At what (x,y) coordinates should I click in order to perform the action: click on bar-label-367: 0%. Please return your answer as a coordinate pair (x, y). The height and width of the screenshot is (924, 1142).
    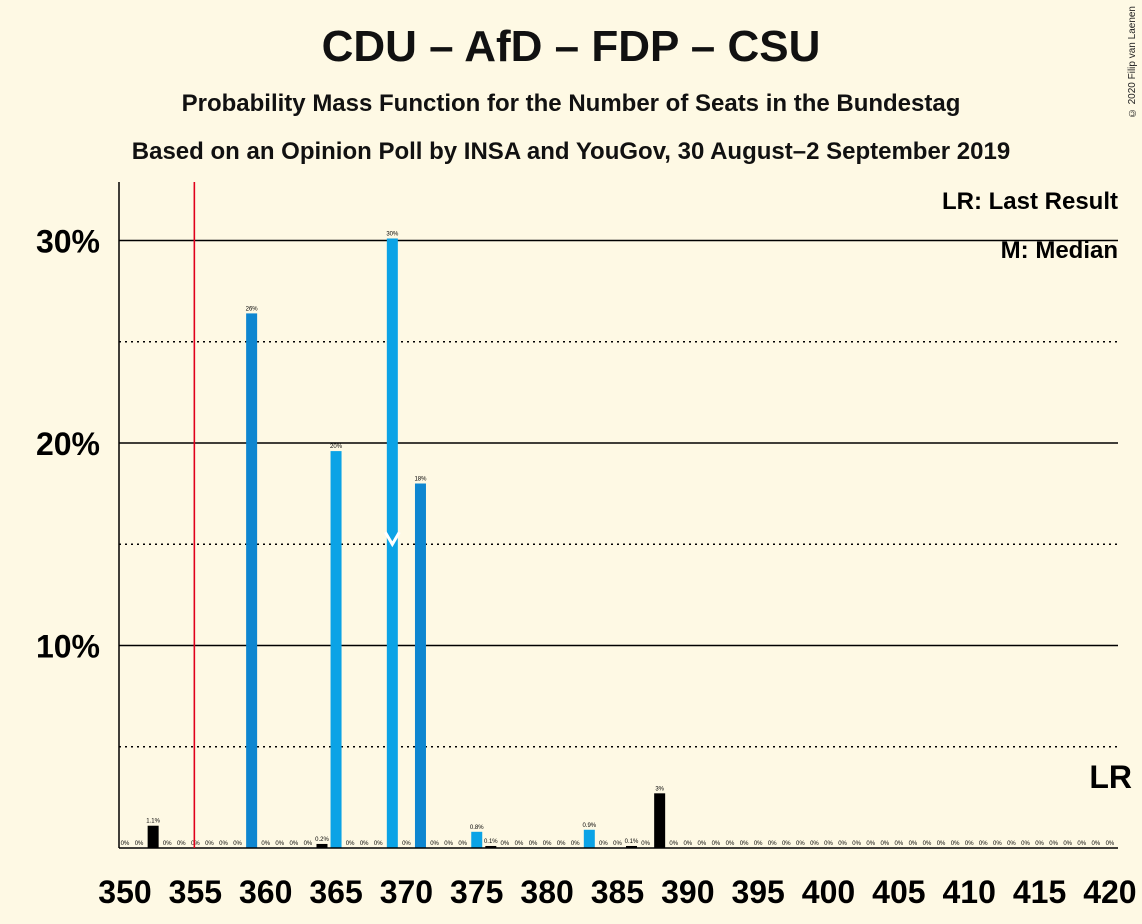
    Looking at the image, I should click on (364, 844).